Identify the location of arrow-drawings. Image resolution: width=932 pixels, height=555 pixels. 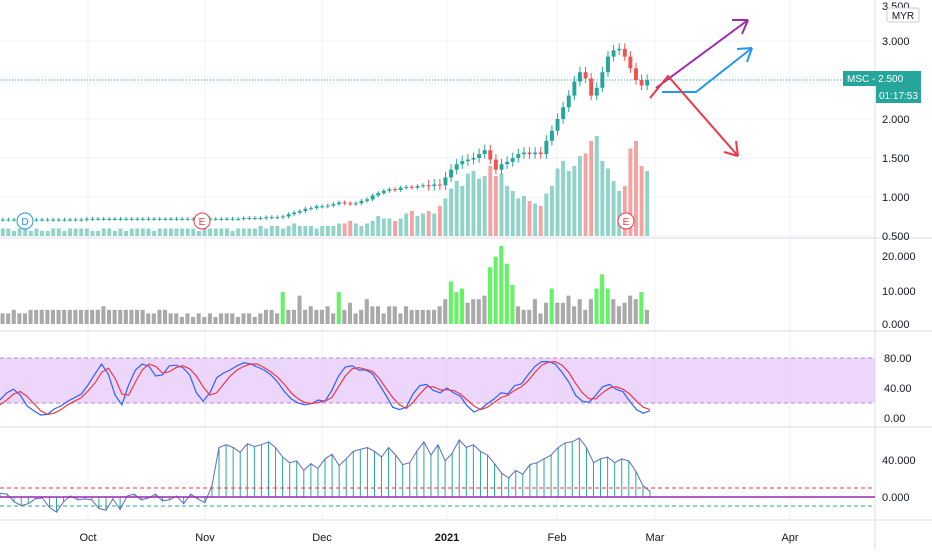
(701, 88).